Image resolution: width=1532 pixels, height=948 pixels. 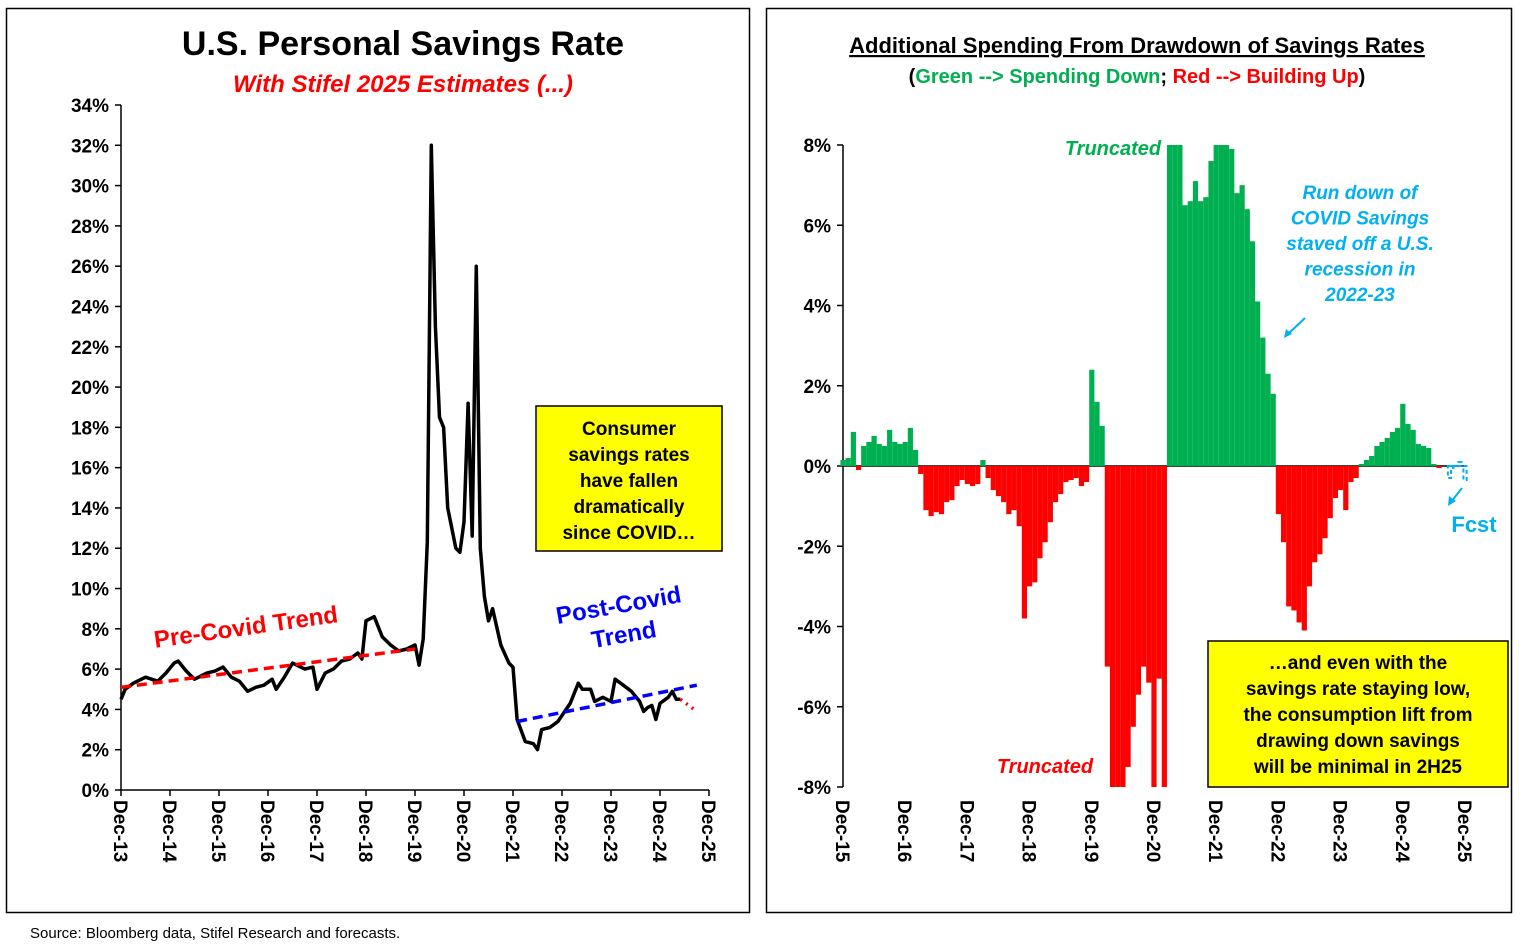 What do you see at coordinates (245, 627) in the screenshot?
I see `annotation: Pre-Covid Trend` at bounding box center [245, 627].